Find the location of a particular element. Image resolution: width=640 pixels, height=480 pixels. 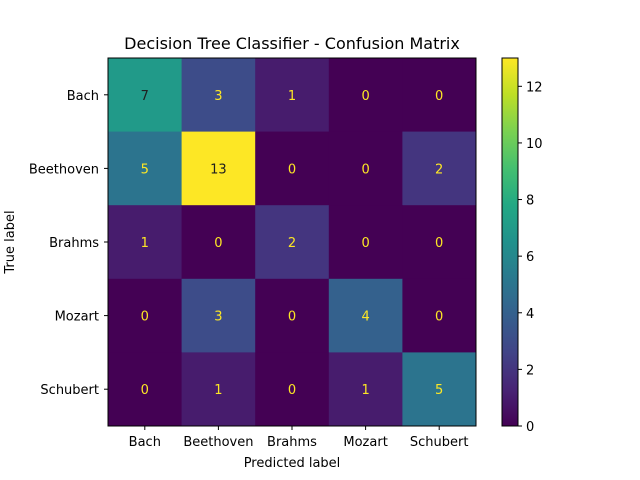

x-tick-label: Brahms is located at coordinates (292, 442).